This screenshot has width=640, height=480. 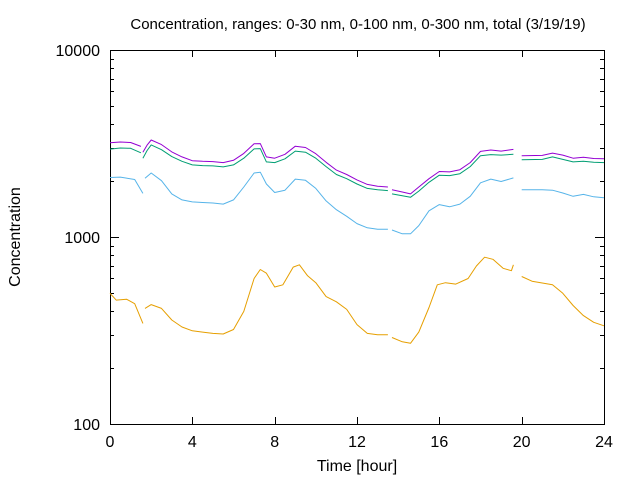 I want to click on x-tick-label: 8, so click(x=274, y=442).